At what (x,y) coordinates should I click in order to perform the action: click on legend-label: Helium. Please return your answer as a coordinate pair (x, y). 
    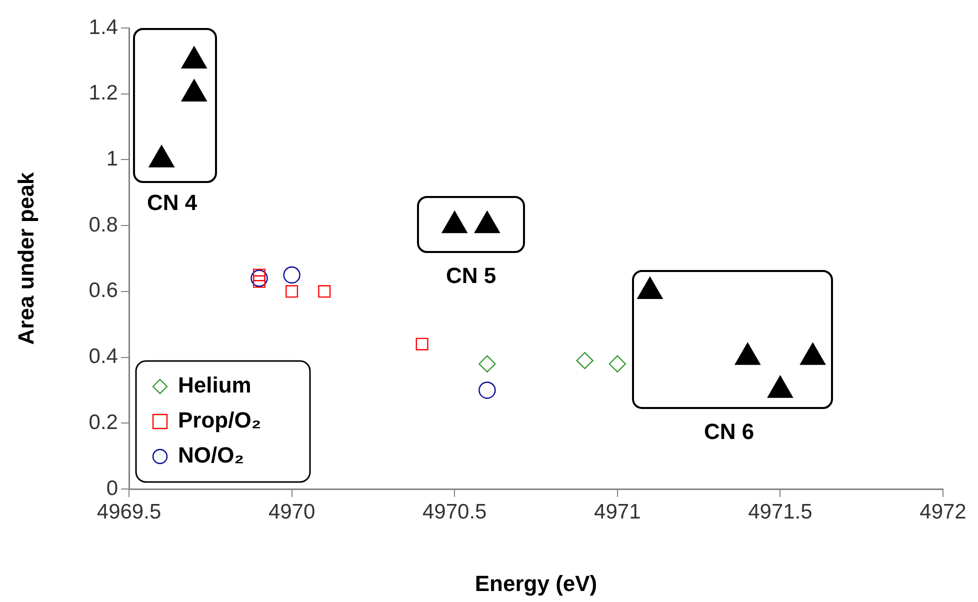
    Looking at the image, I should click on (215, 385).